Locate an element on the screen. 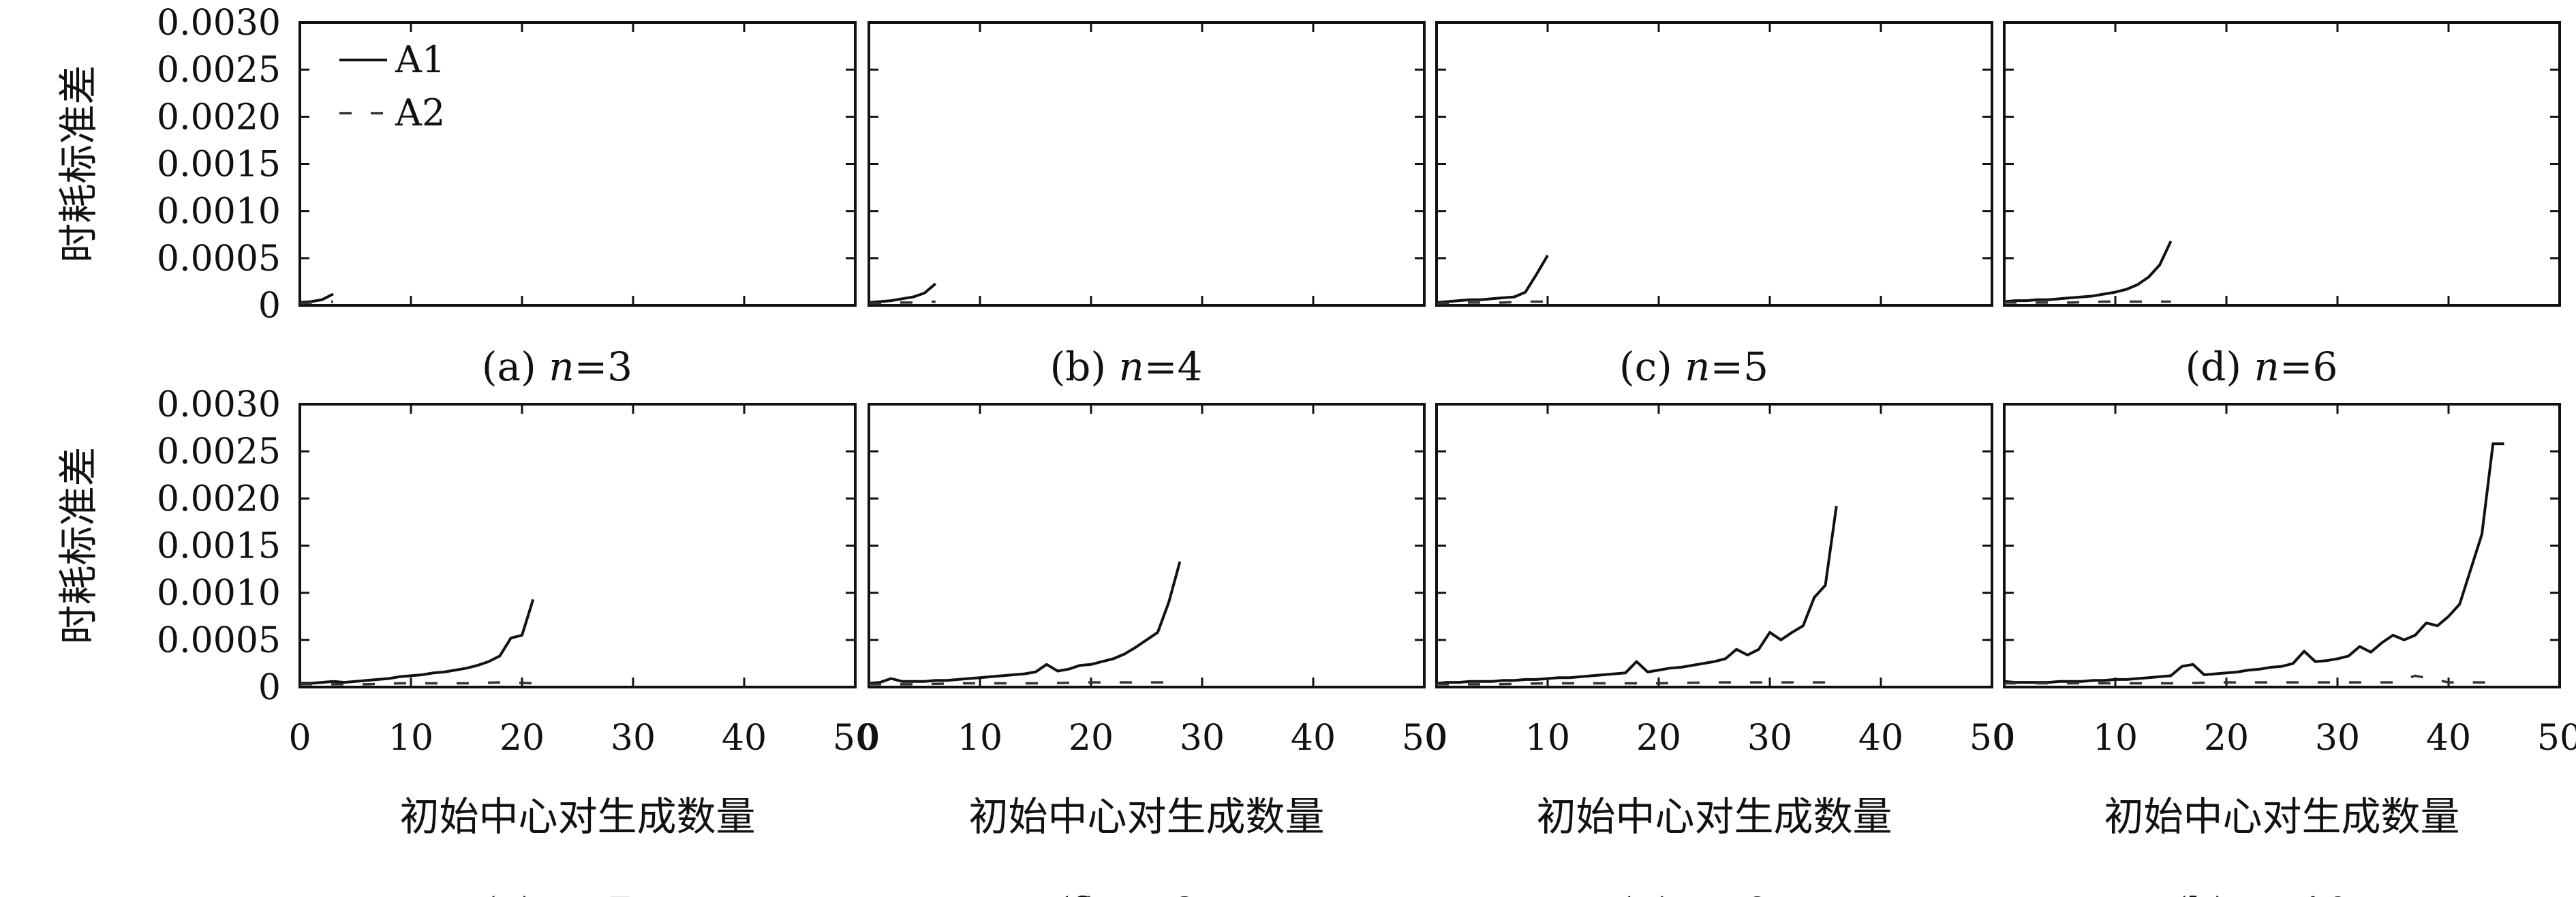 The image size is (2576, 897). panel-caption: (f) n=8 is located at coordinates (1126, 893).